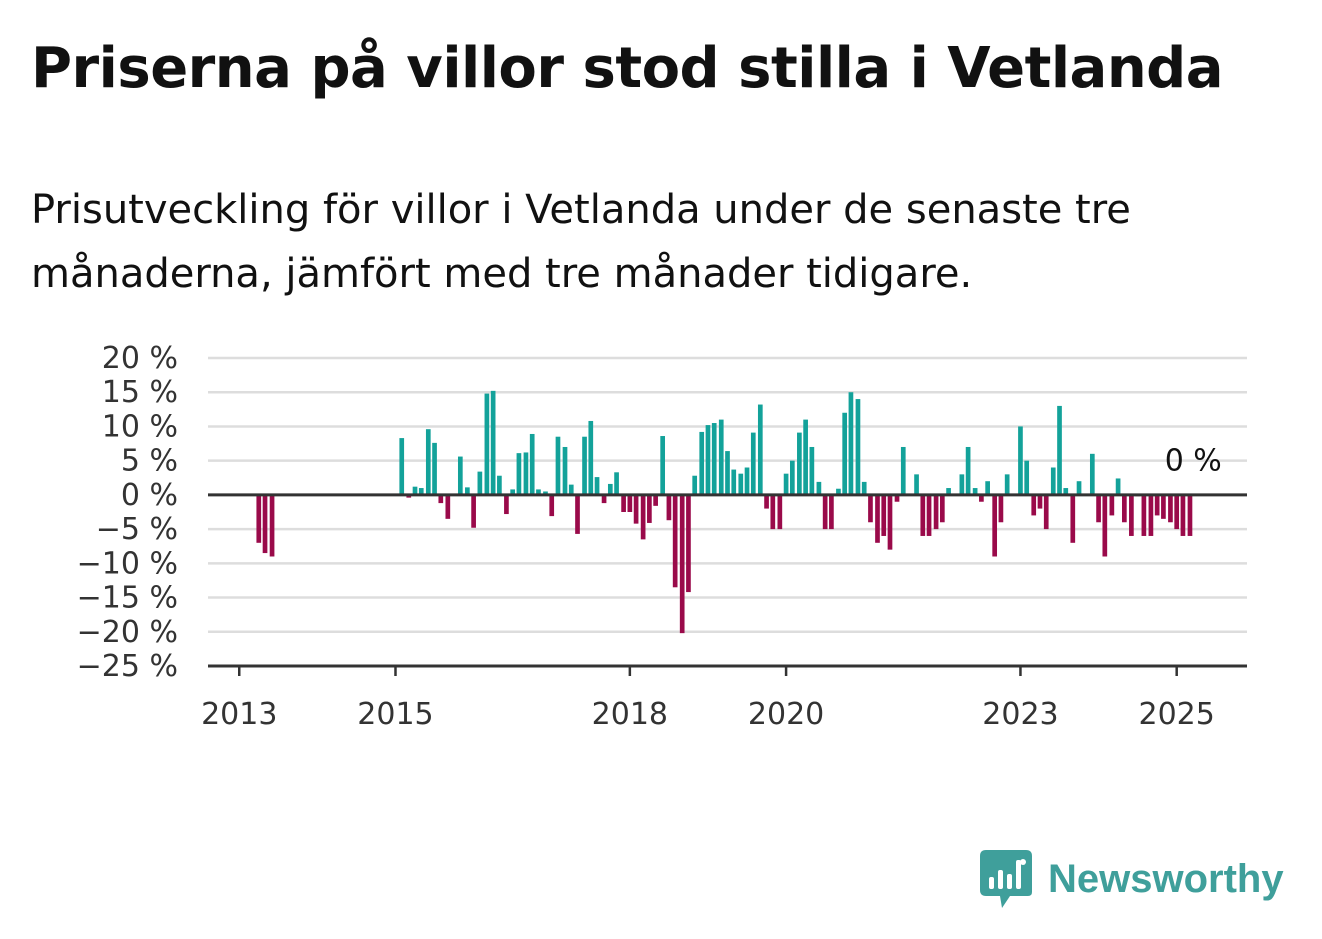  Describe the element at coordinates (127, 598) in the screenshot. I see `y-tick-label: −15 %` at that location.